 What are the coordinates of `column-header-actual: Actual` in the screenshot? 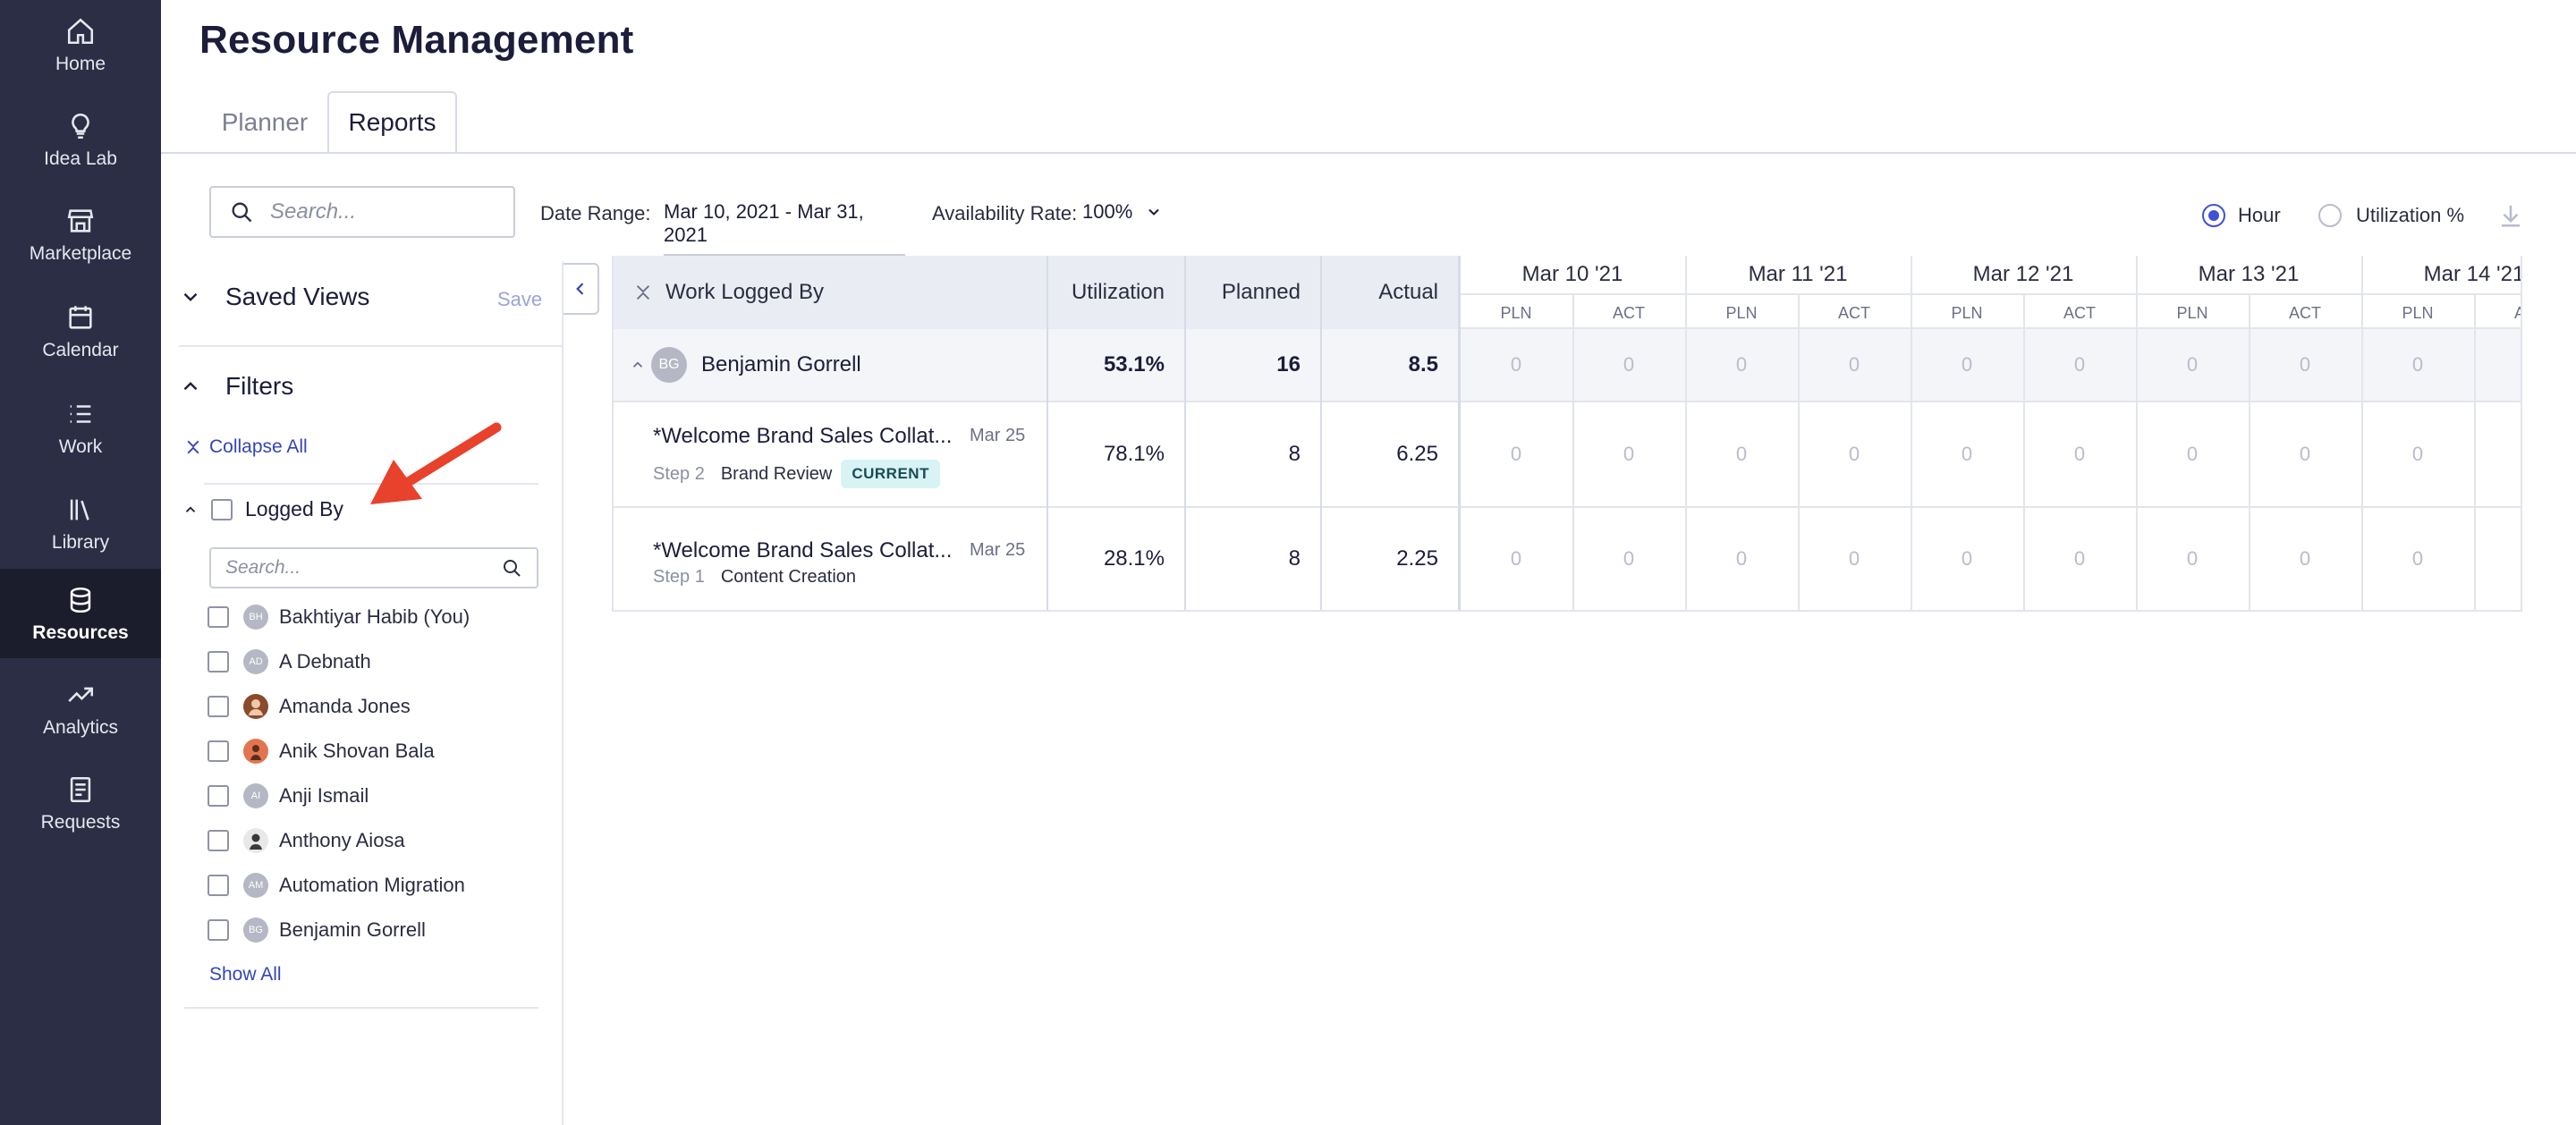 It's located at (1389, 292).